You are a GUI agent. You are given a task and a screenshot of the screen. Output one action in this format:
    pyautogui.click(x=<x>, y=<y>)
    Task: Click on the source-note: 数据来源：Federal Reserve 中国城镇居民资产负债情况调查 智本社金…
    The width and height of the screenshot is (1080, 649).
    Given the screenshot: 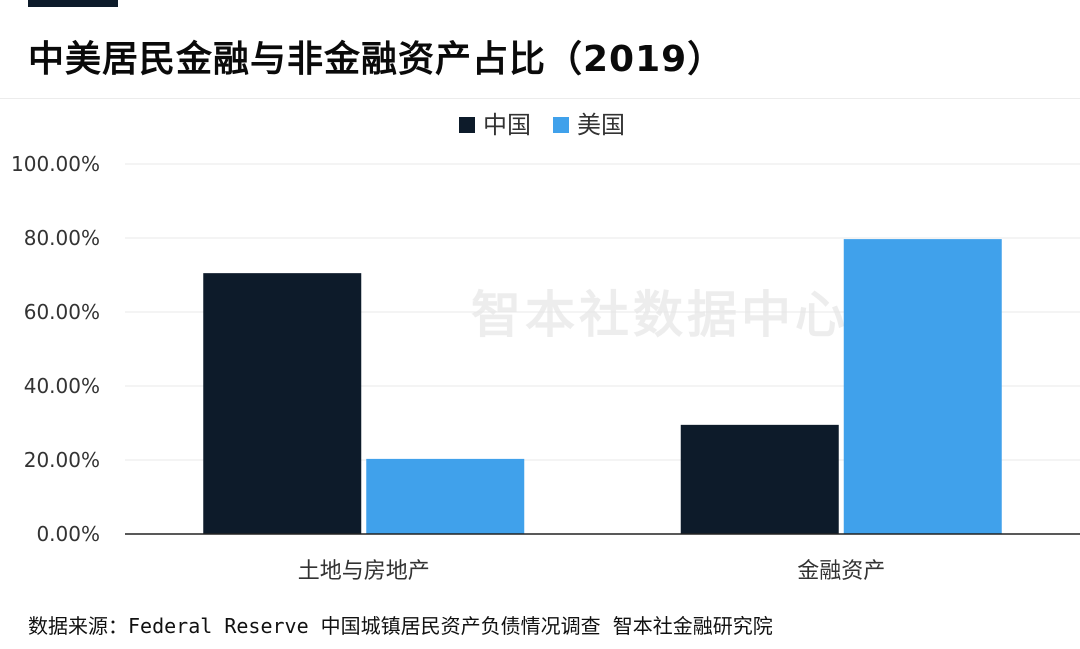 What is the action you would take?
    pyautogui.click(x=400, y=626)
    